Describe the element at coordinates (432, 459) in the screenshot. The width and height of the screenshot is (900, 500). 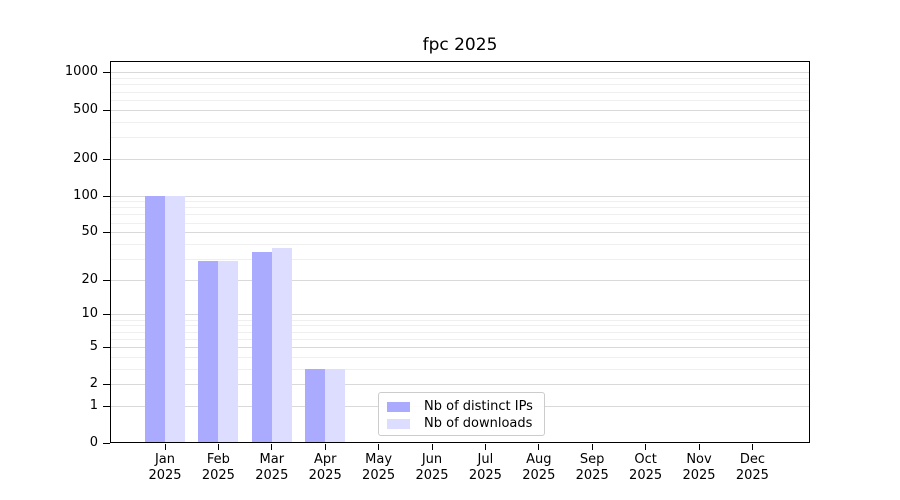
I see `month-name: Jun` at that location.